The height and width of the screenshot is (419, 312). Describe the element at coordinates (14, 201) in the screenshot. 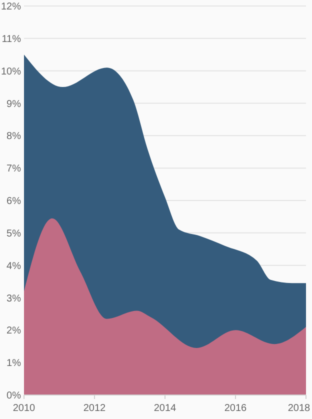

I see `y-tick-label: 6%` at that location.